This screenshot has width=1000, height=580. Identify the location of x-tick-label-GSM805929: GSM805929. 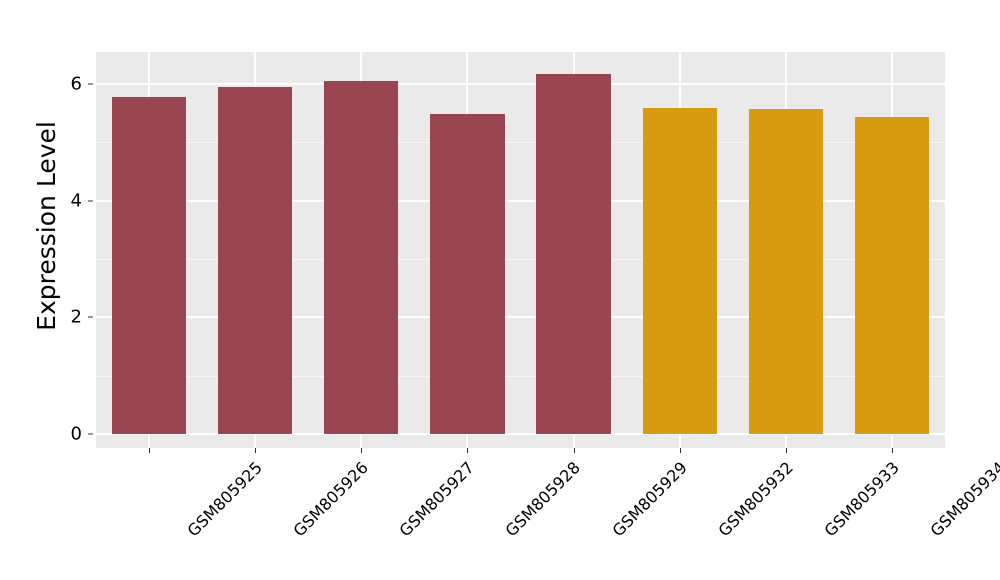
(649, 499).